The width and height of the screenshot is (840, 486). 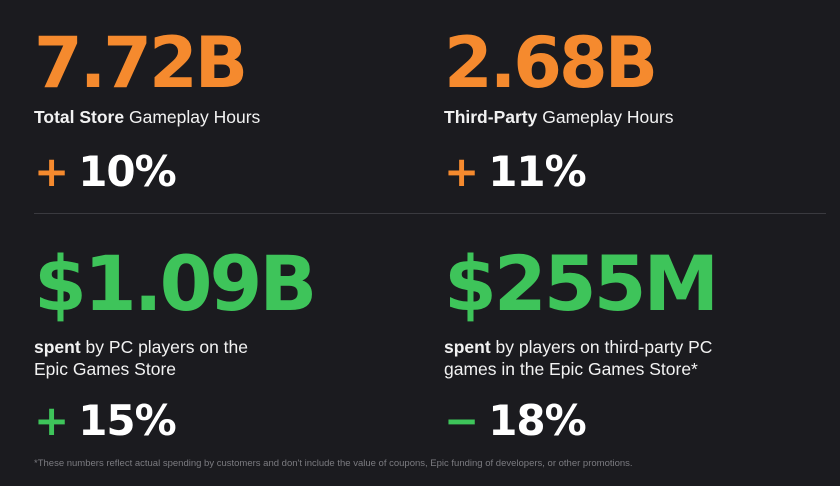 I want to click on stat-total-store-hours: 7.72B Total Store Gameplay Hours, so click(x=224, y=78).